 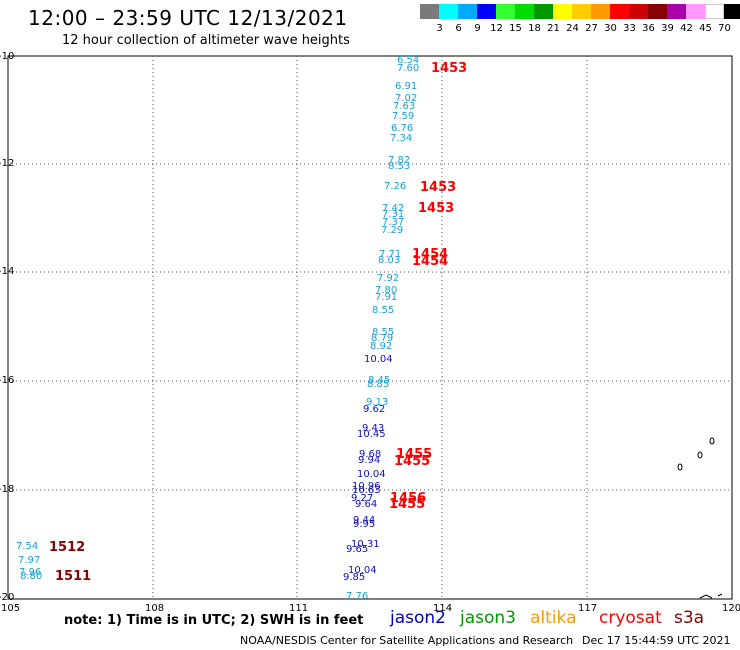 I want to click on swh-label: 8.85, so click(x=378, y=384).